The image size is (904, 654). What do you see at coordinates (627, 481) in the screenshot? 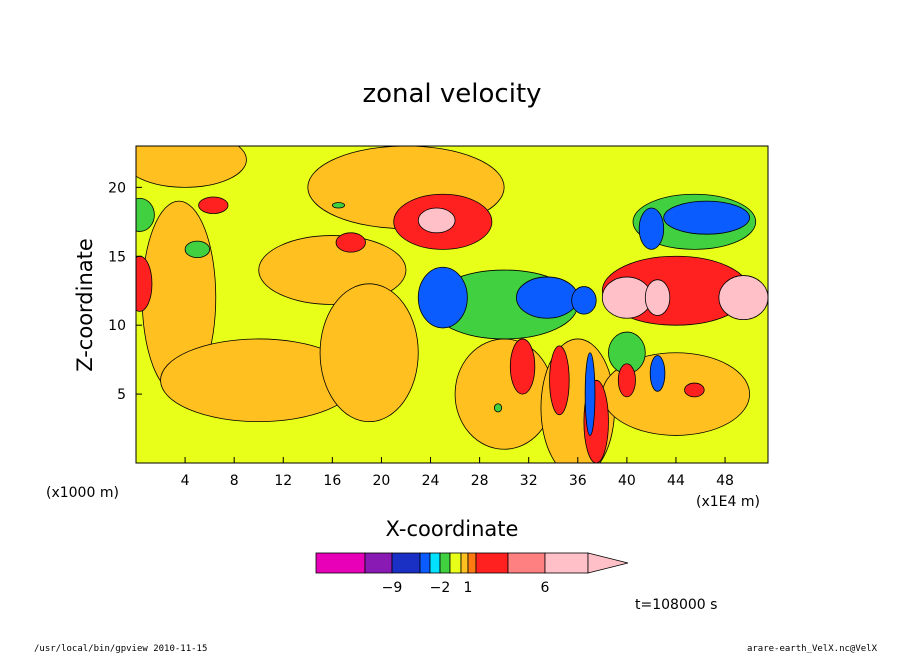
I see `x-tick-label: 40` at bounding box center [627, 481].